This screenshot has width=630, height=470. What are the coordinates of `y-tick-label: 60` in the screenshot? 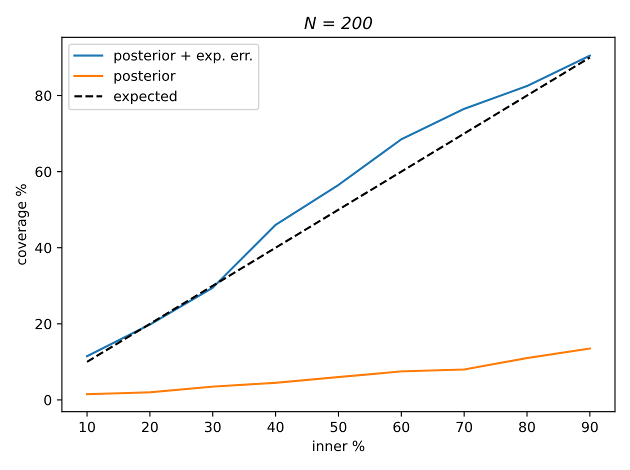 It's located at (43, 172).